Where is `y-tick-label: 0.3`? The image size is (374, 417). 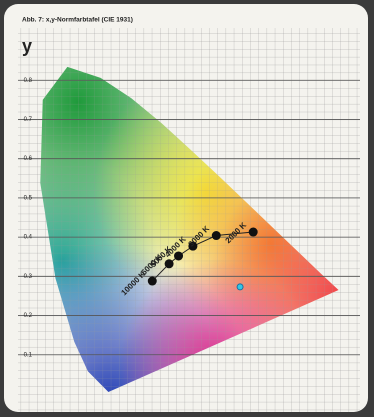
y-tick-label: 0.3 is located at coordinates (28, 277).